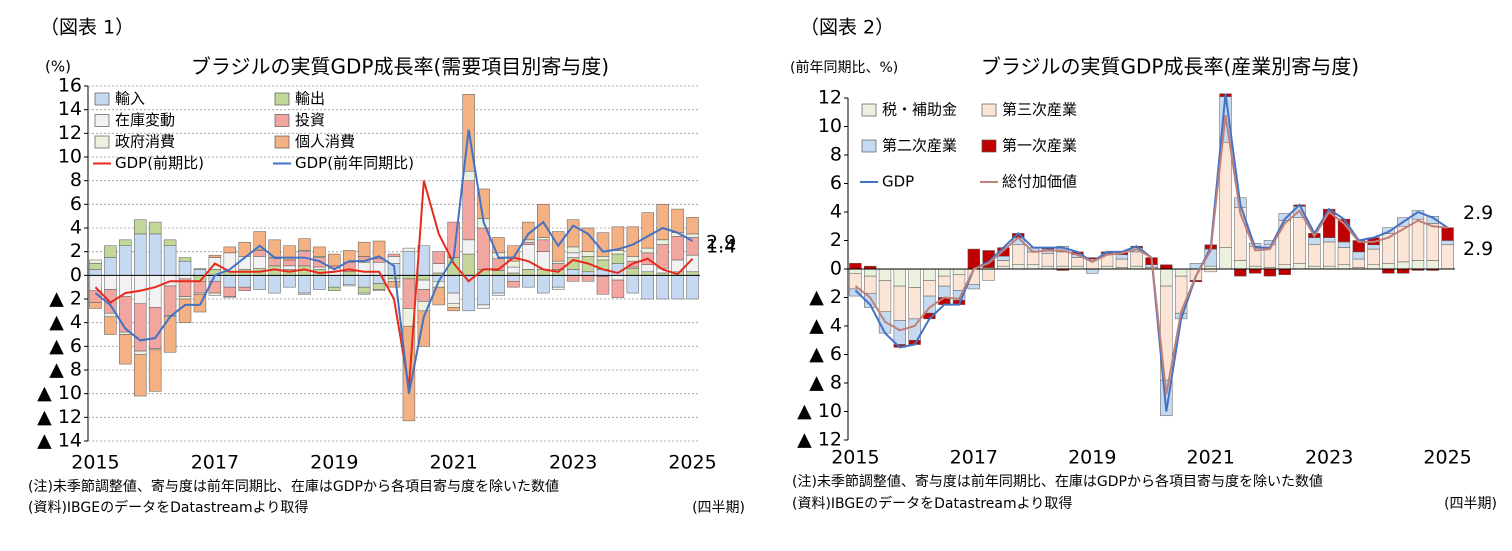 The width and height of the screenshot is (1512, 551). Describe the element at coordinates (65, 322) in the screenshot. I see `y-tick-label: ▲ 4` at that location.